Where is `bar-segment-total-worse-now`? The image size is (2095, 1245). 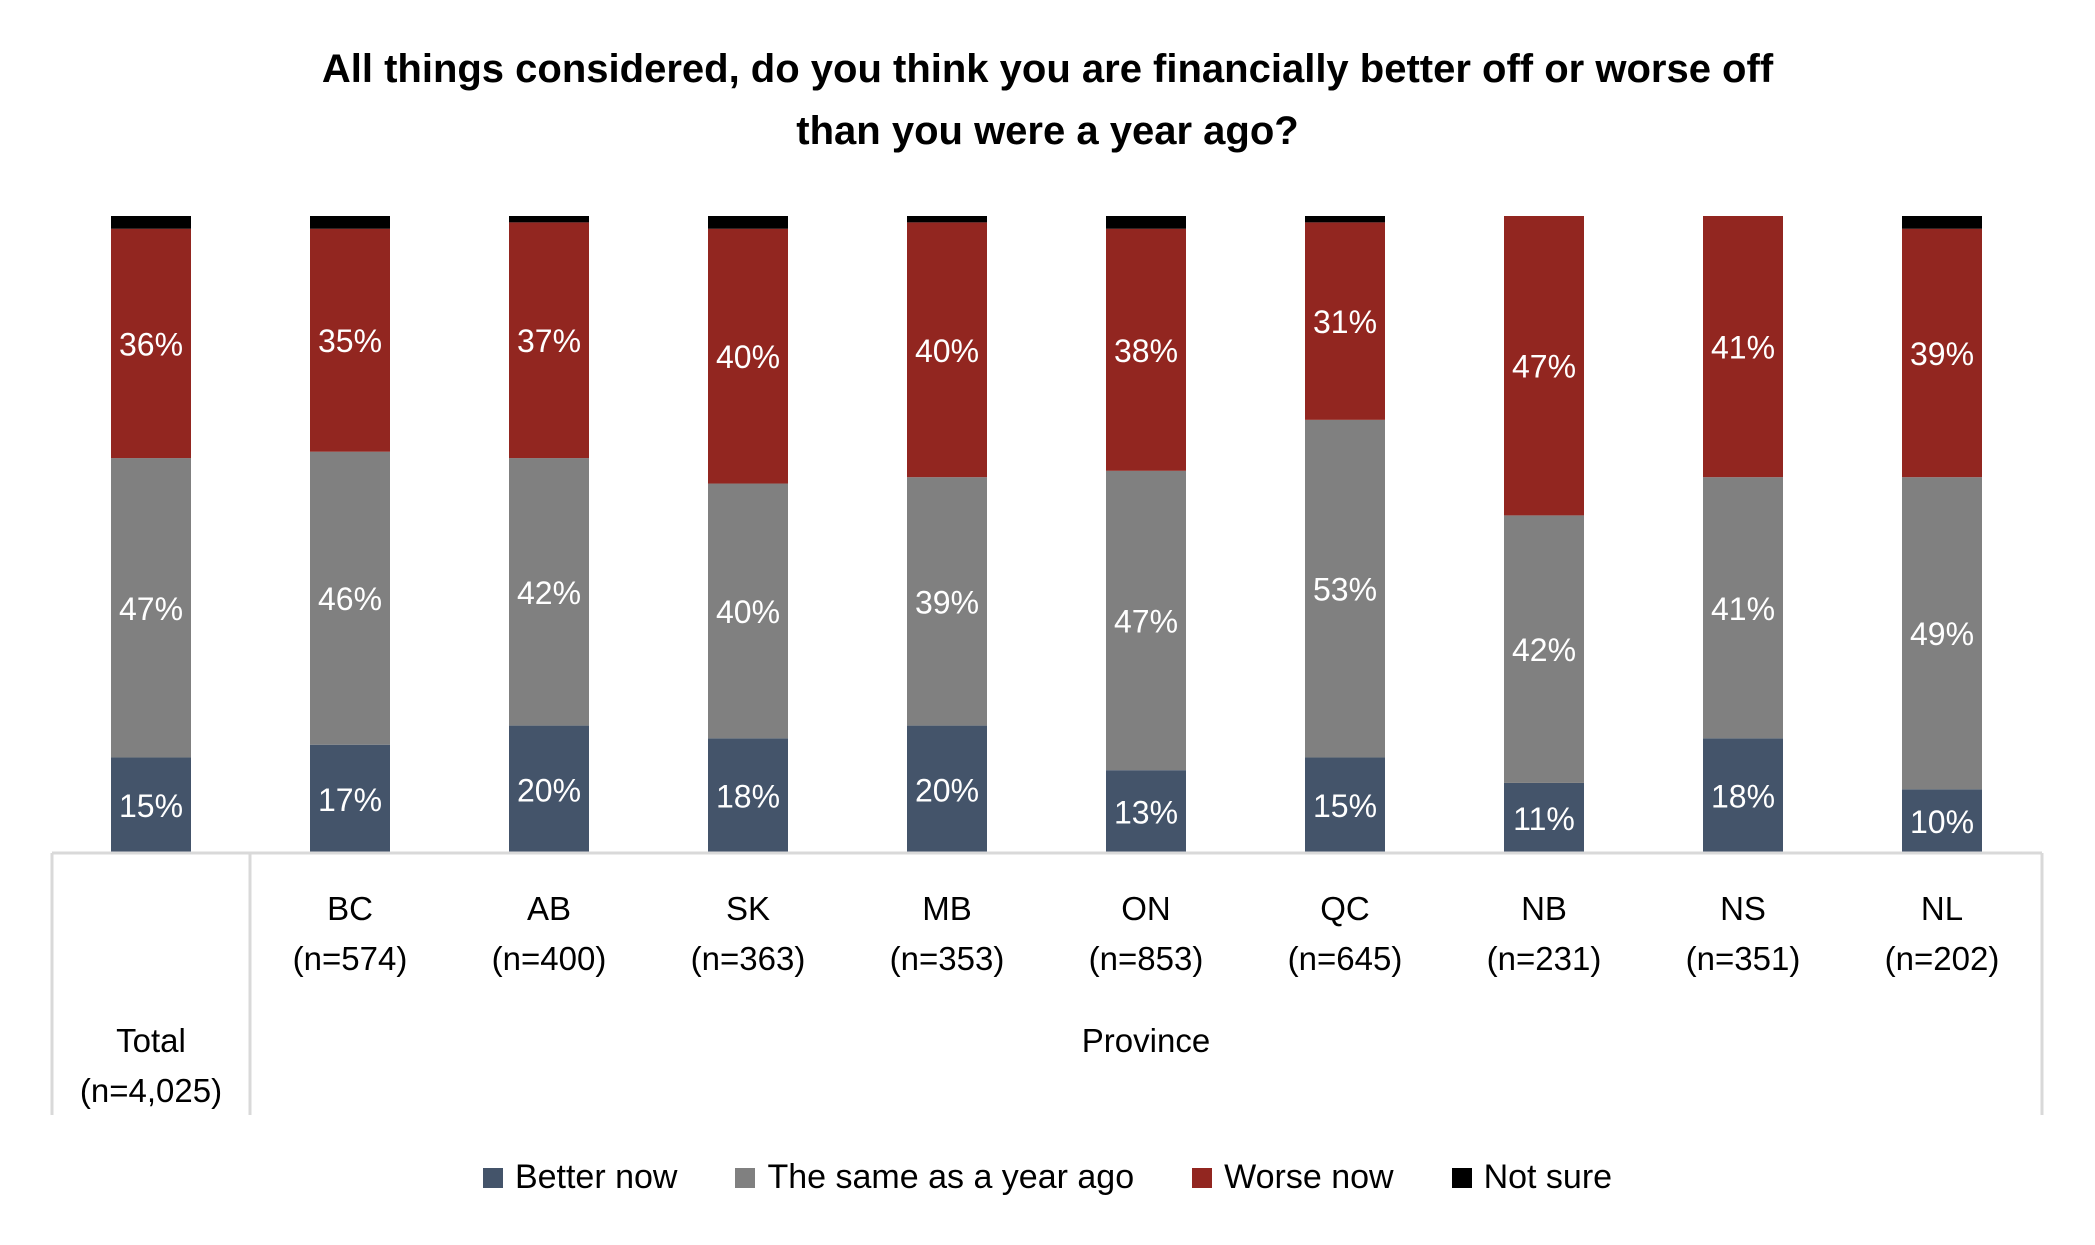 bar-segment-total-worse-now is located at coordinates (151, 343).